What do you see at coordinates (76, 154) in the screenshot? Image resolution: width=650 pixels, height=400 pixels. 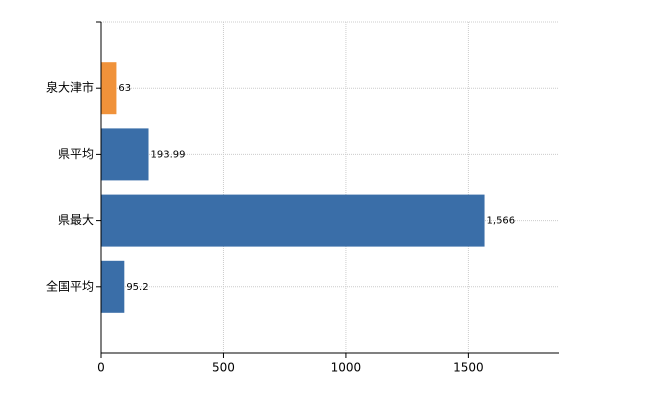 I see `y-tick-label: 県平均` at bounding box center [76, 154].